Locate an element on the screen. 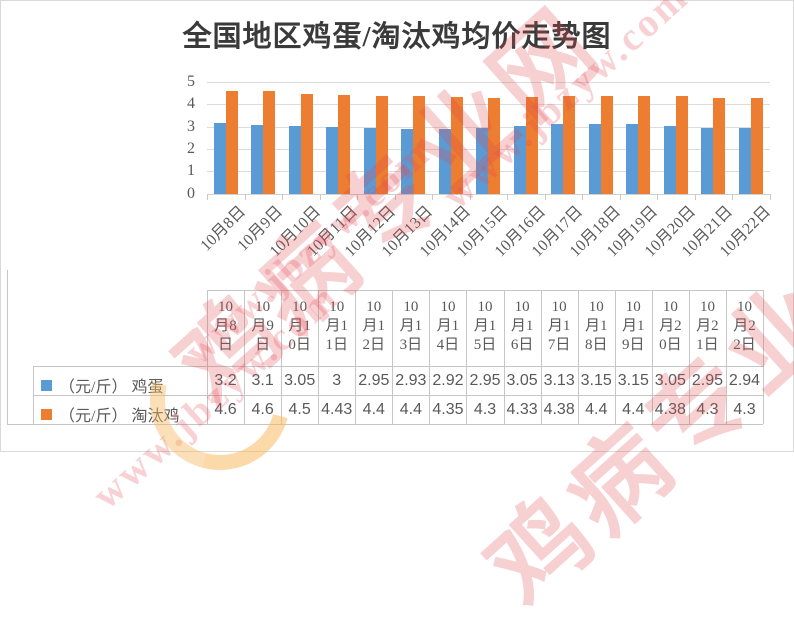  gridline is located at coordinates (488, 82).